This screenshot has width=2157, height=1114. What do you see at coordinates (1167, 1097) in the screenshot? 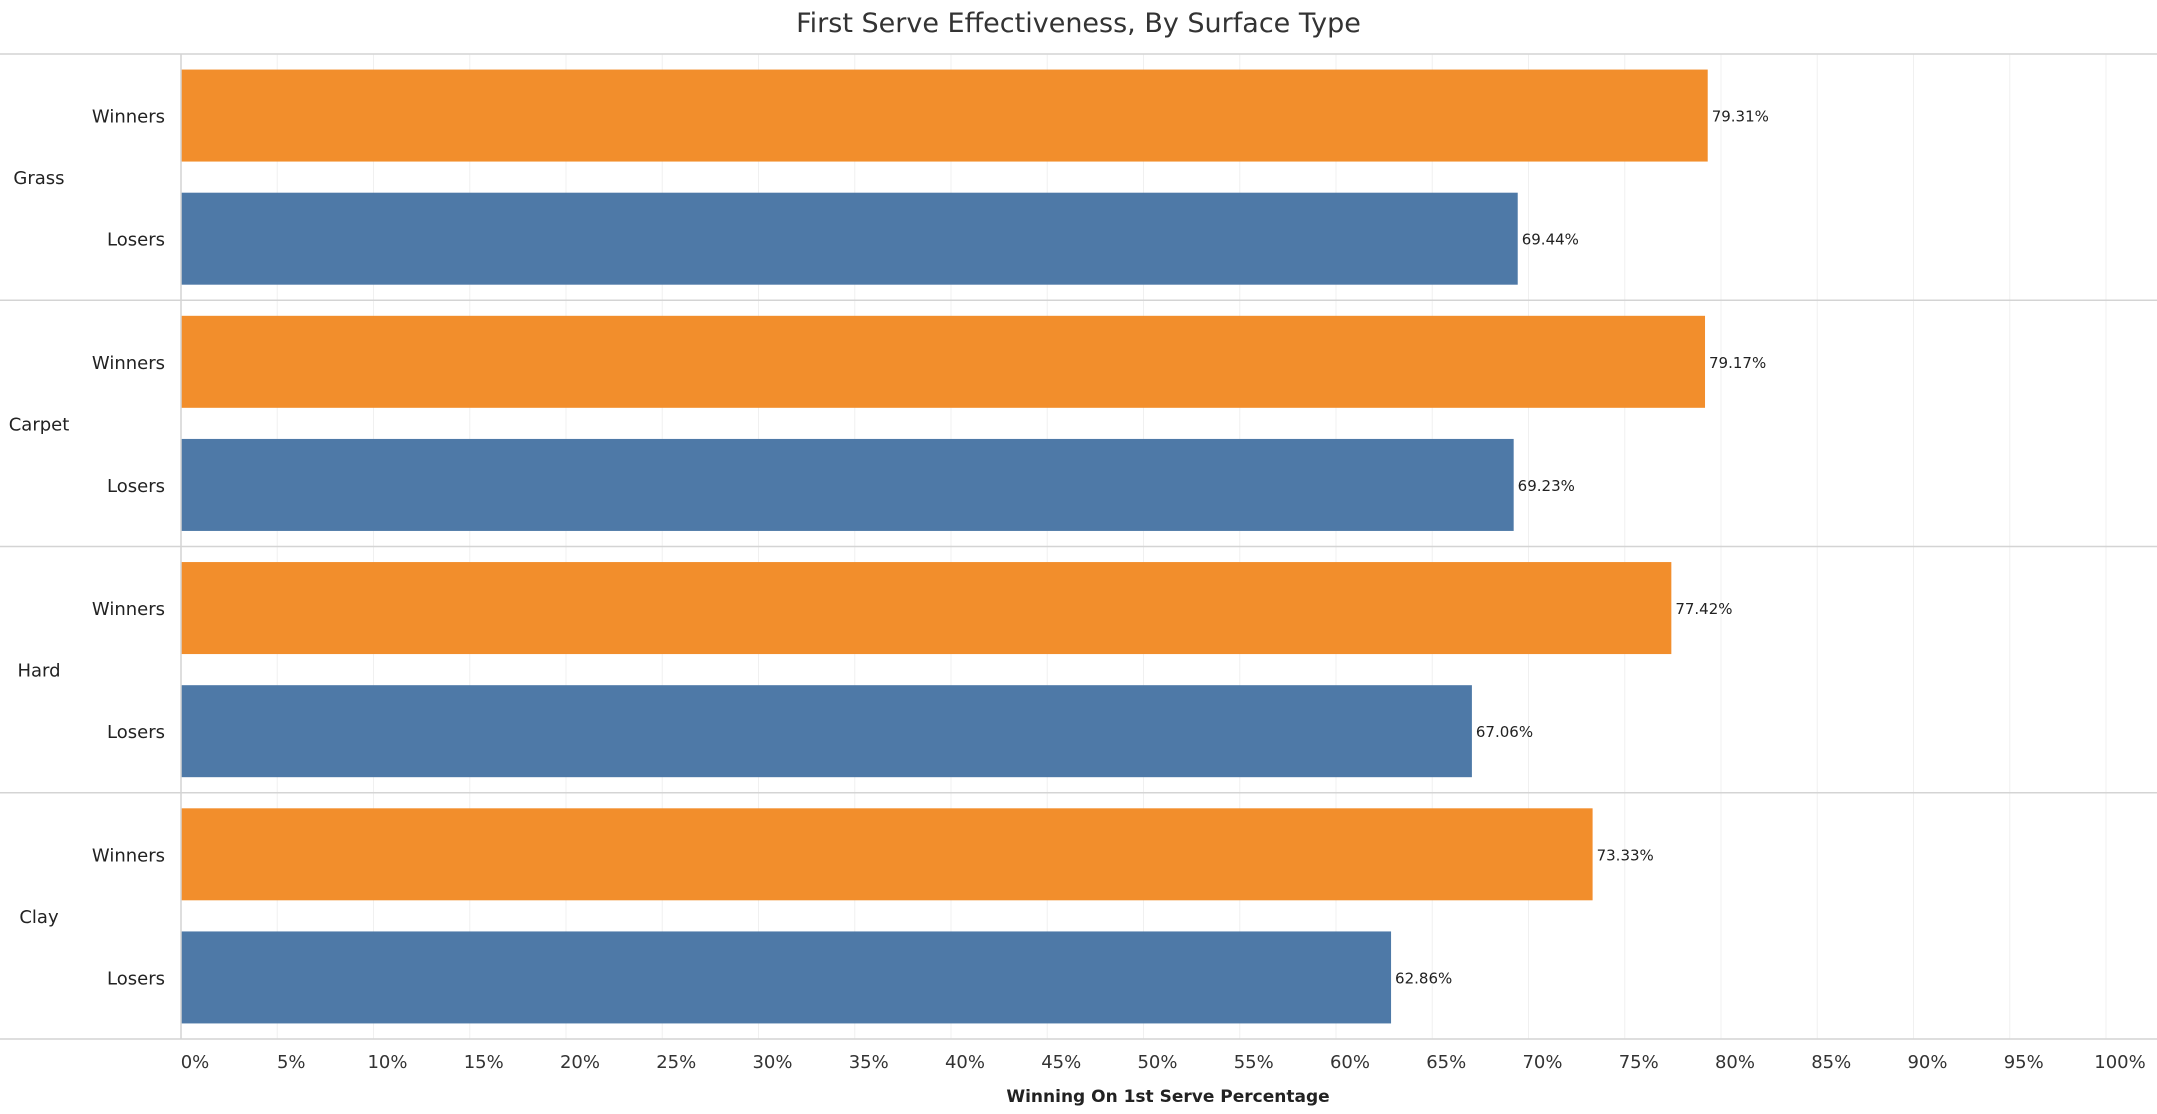
I see `x-axis-title: Winning On 1st Serve Percentage` at bounding box center [1167, 1097].